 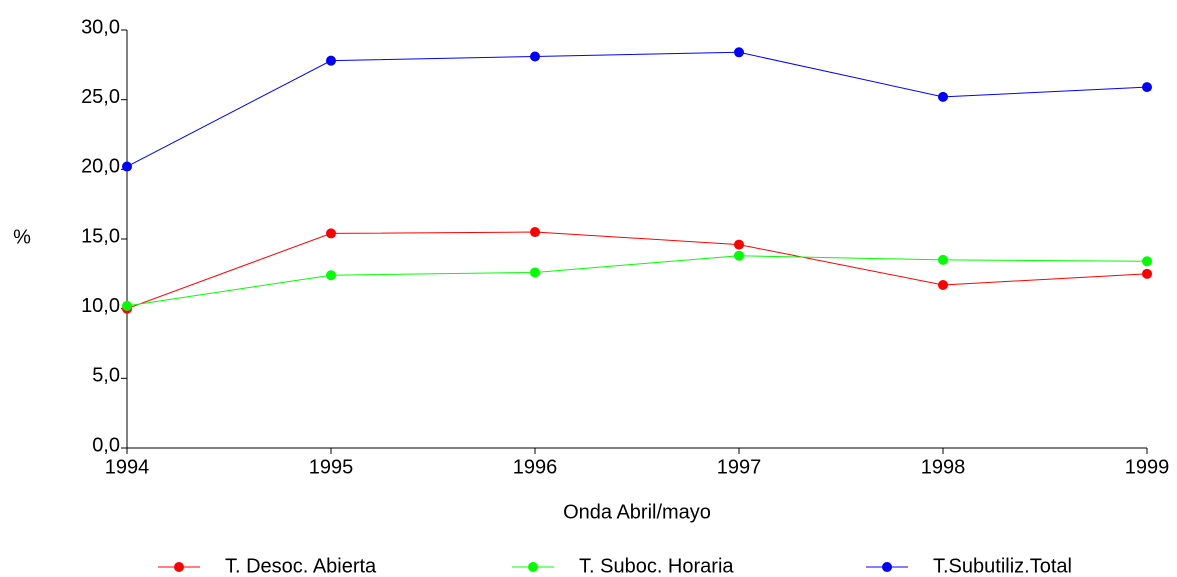 I want to click on y-tick-label: 30,0, so click(x=100, y=27).